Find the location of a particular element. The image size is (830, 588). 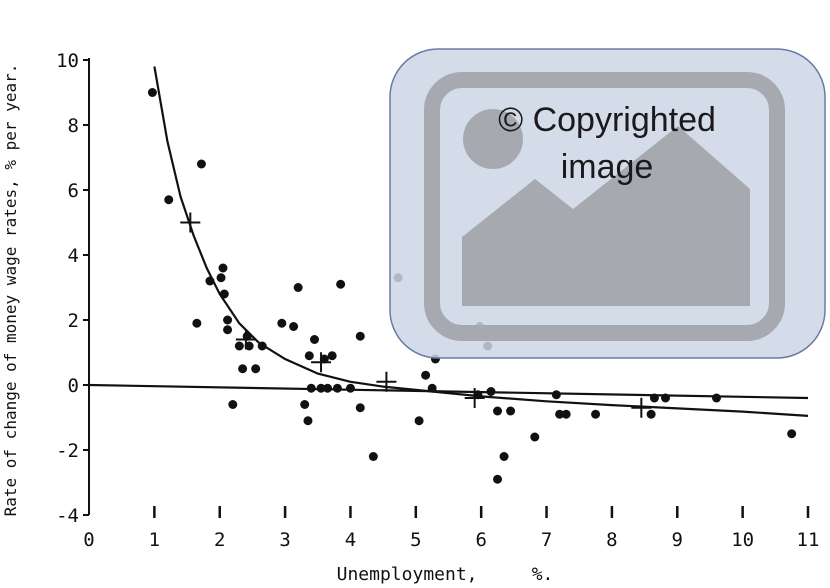

x-tick-label: 11 is located at coordinates (808, 540).